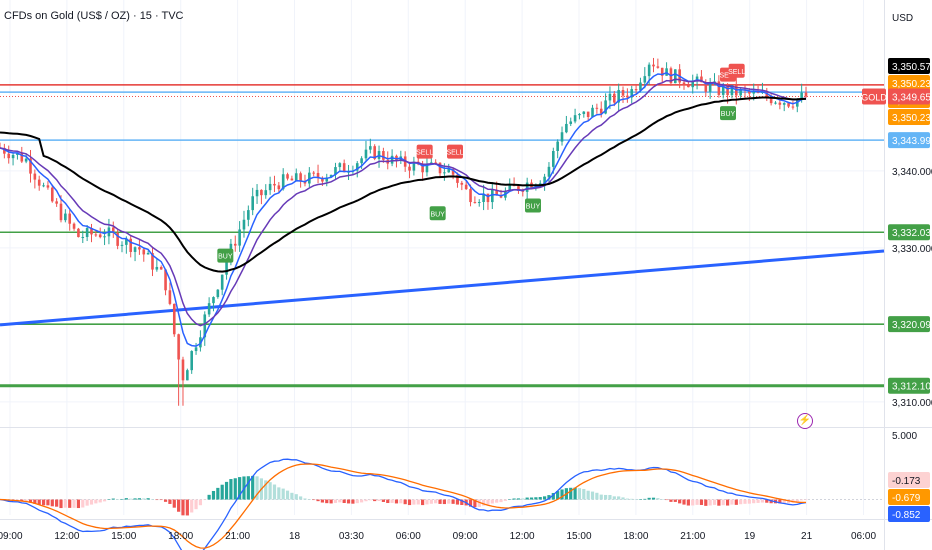  I want to click on stacked-label: 3,350.231, so click(912, 118).